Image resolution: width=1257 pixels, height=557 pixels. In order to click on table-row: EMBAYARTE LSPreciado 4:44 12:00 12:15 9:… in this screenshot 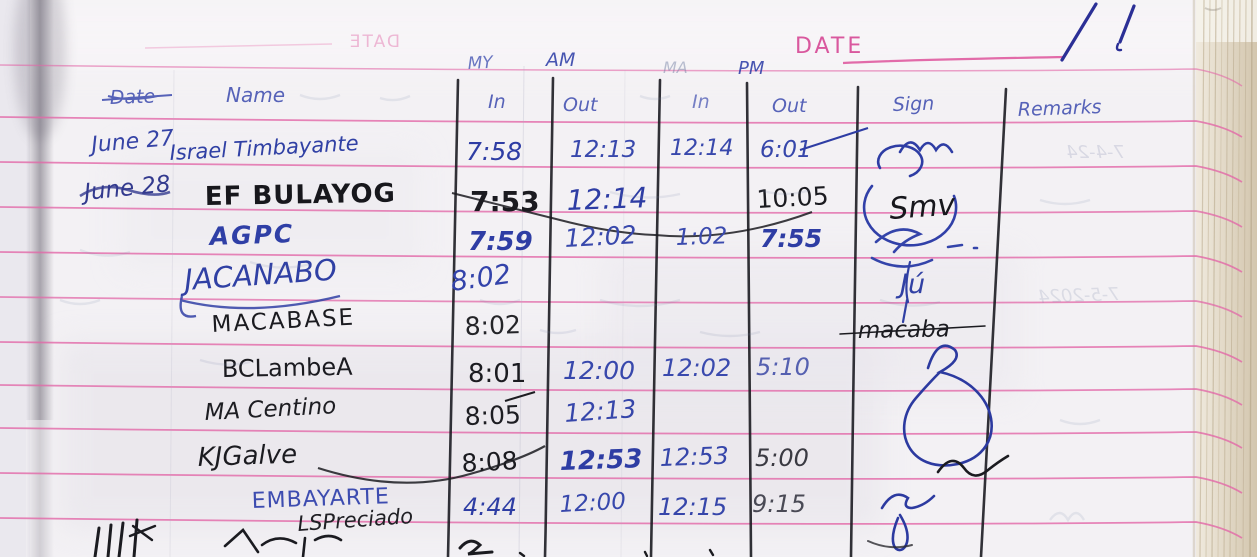, I will do `click(528, 510)`.